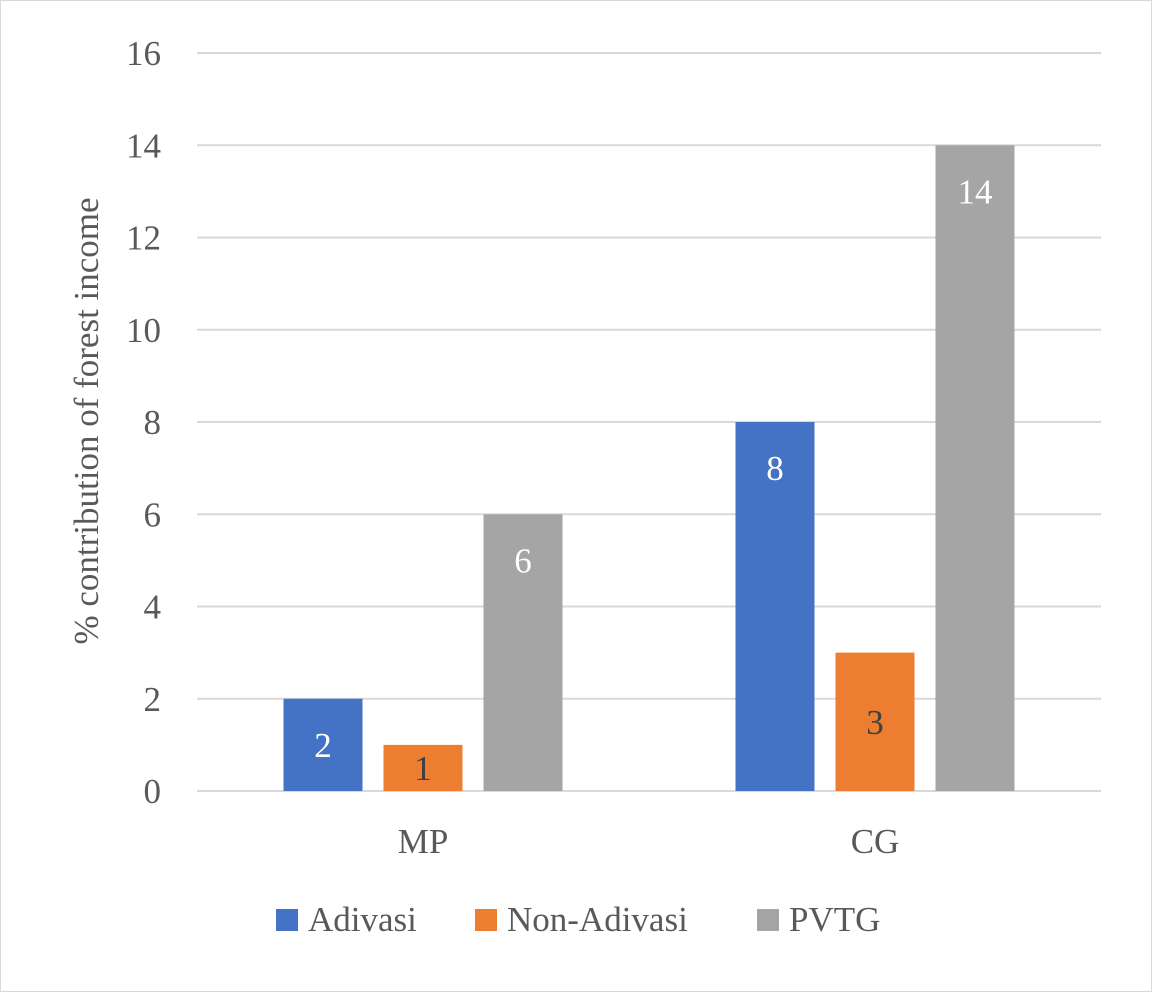 Image resolution: width=1152 pixels, height=996 pixels. What do you see at coordinates (423, 841) in the screenshot?
I see `x-tick-label: MP` at bounding box center [423, 841].